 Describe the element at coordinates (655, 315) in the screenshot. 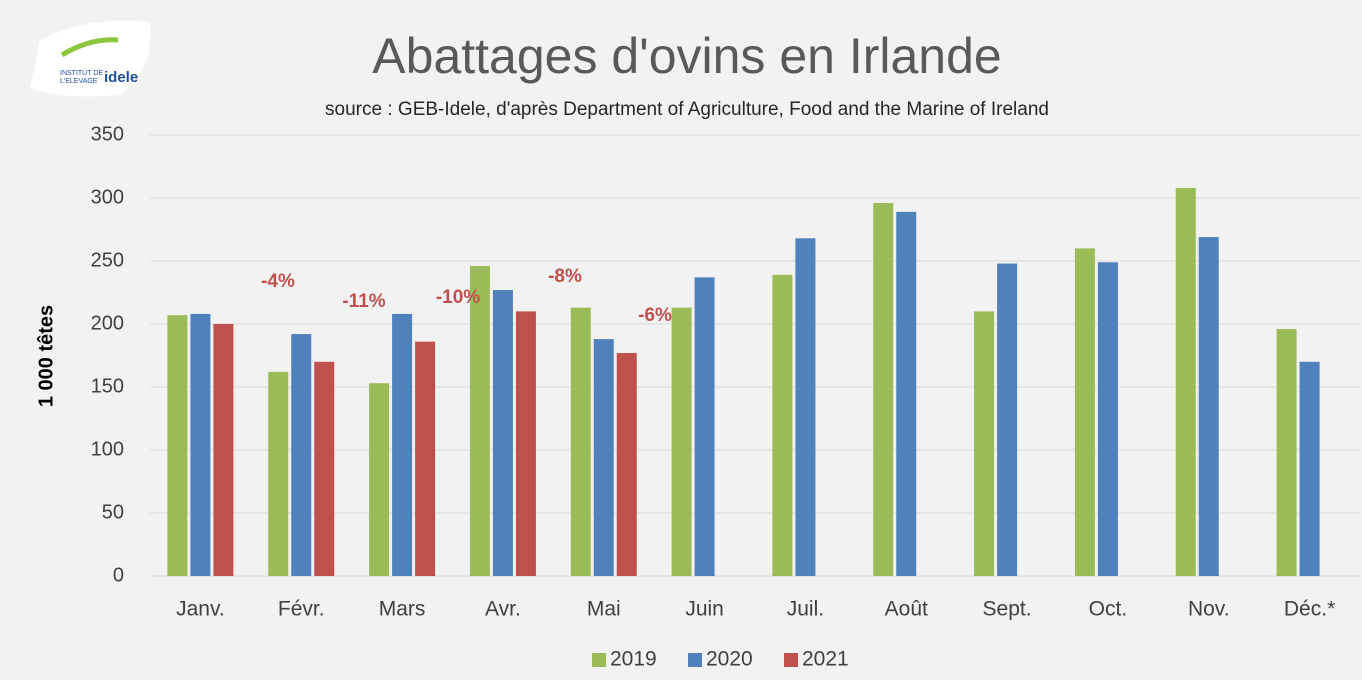

I see `annotation: -6%` at that location.